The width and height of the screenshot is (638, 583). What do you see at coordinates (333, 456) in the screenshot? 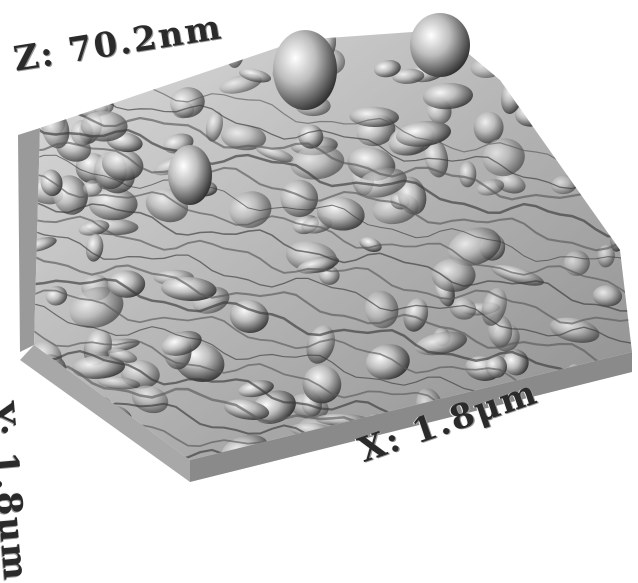
I see `surface-ridge` at bounding box center [333, 456].